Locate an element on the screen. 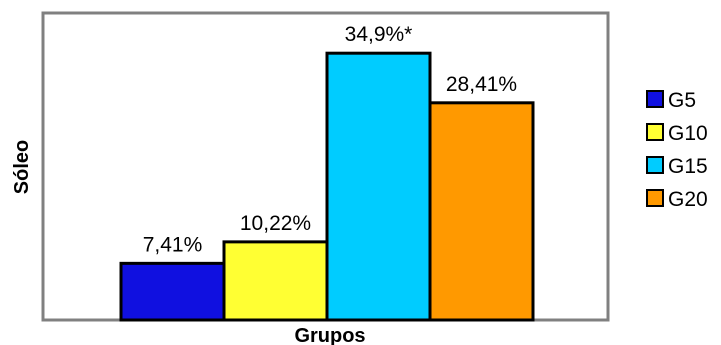 The width and height of the screenshot is (721, 345). bar-g5 is located at coordinates (172, 291).